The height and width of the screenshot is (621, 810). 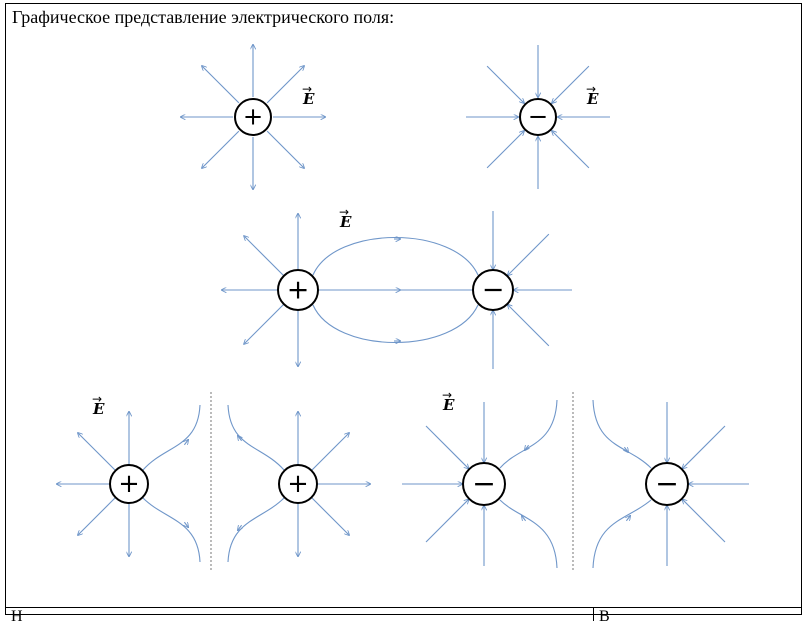 I want to click on field-label-bottom-left: E→, so click(x=98, y=405).